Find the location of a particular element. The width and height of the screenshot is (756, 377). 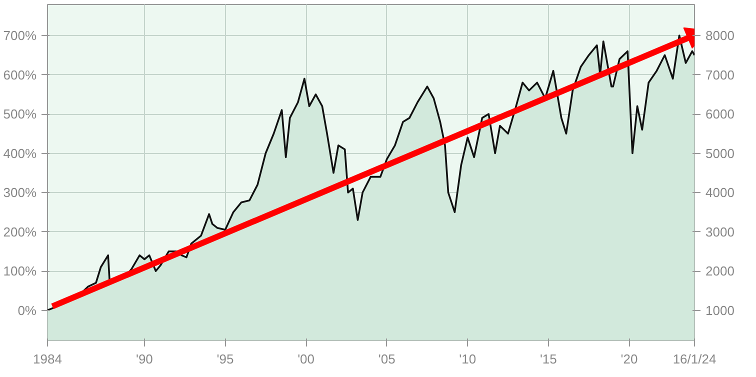

y-tick-label: 700% is located at coordinates (20, 36).